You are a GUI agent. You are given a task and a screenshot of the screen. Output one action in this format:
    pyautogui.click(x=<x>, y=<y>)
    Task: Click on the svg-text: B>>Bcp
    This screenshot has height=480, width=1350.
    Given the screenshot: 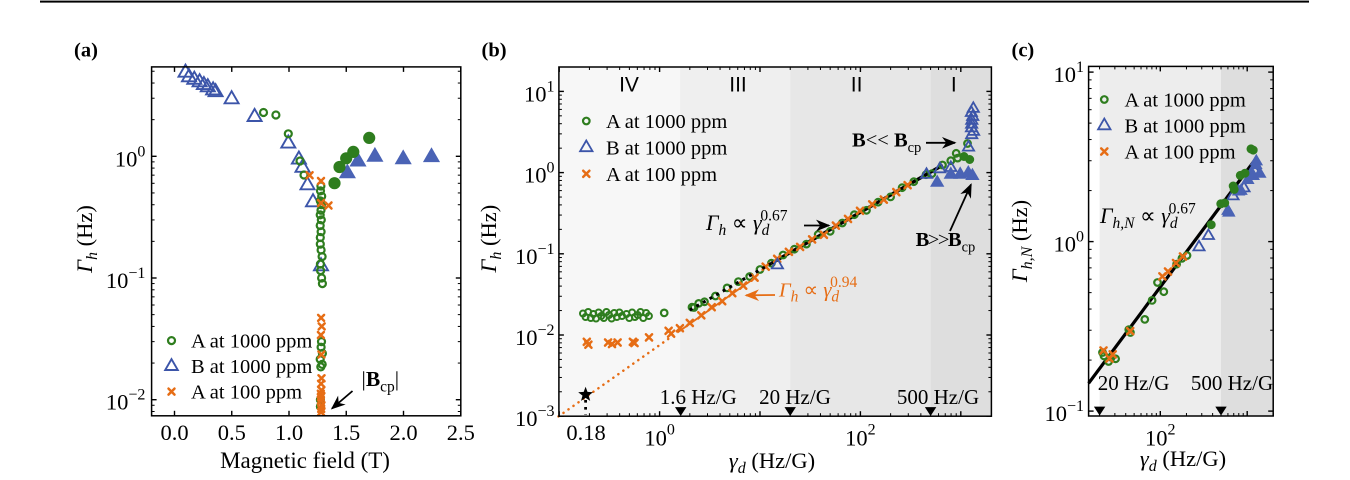 What is the action you would take?
    pyautogui.click(x=946, y=242)
    